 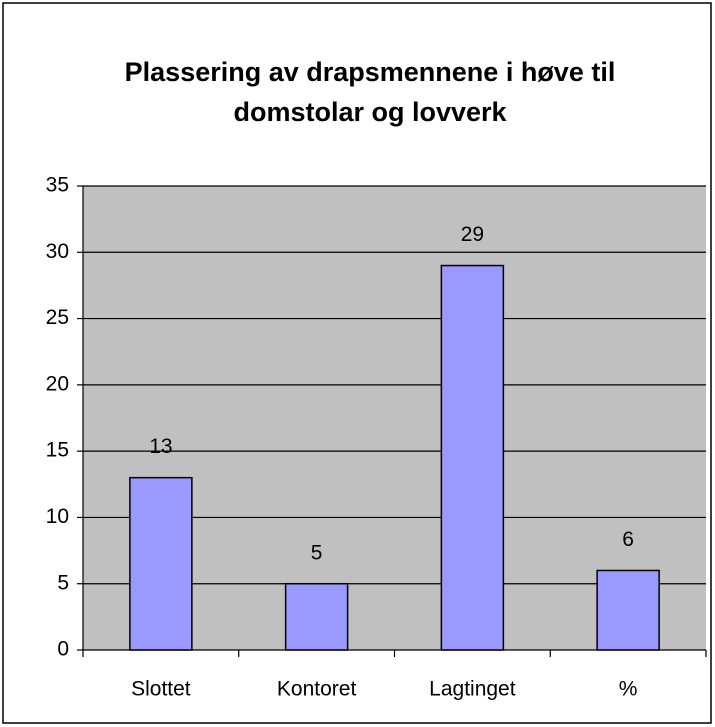 I want to click on x-tick-label: Slottet, so click(x=161, y=689).